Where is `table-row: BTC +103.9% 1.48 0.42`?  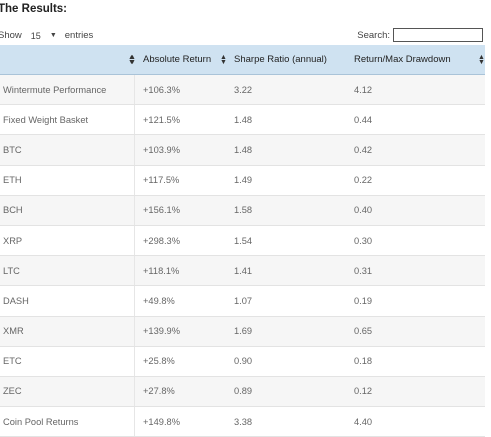 table-row: BTC +103.9% 1.48 0.42 is located at coordinates (242, 150).